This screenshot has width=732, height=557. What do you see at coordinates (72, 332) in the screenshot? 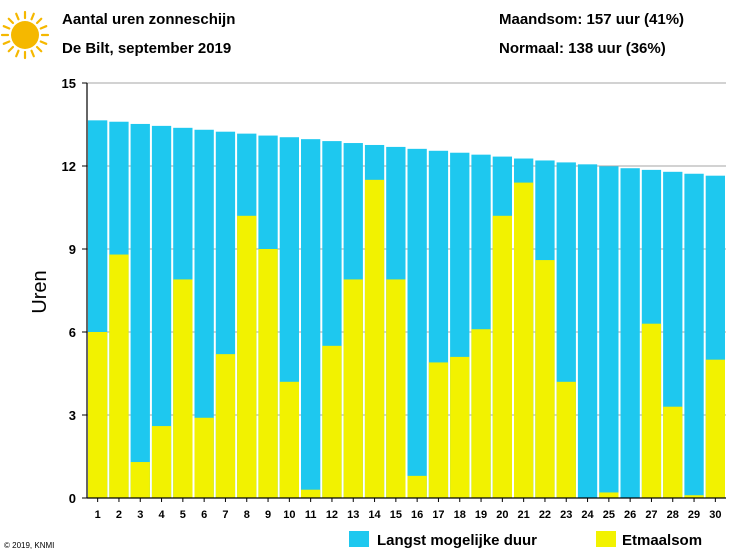
I see `y-tick-label: 6` at bounding box center [72, 332].